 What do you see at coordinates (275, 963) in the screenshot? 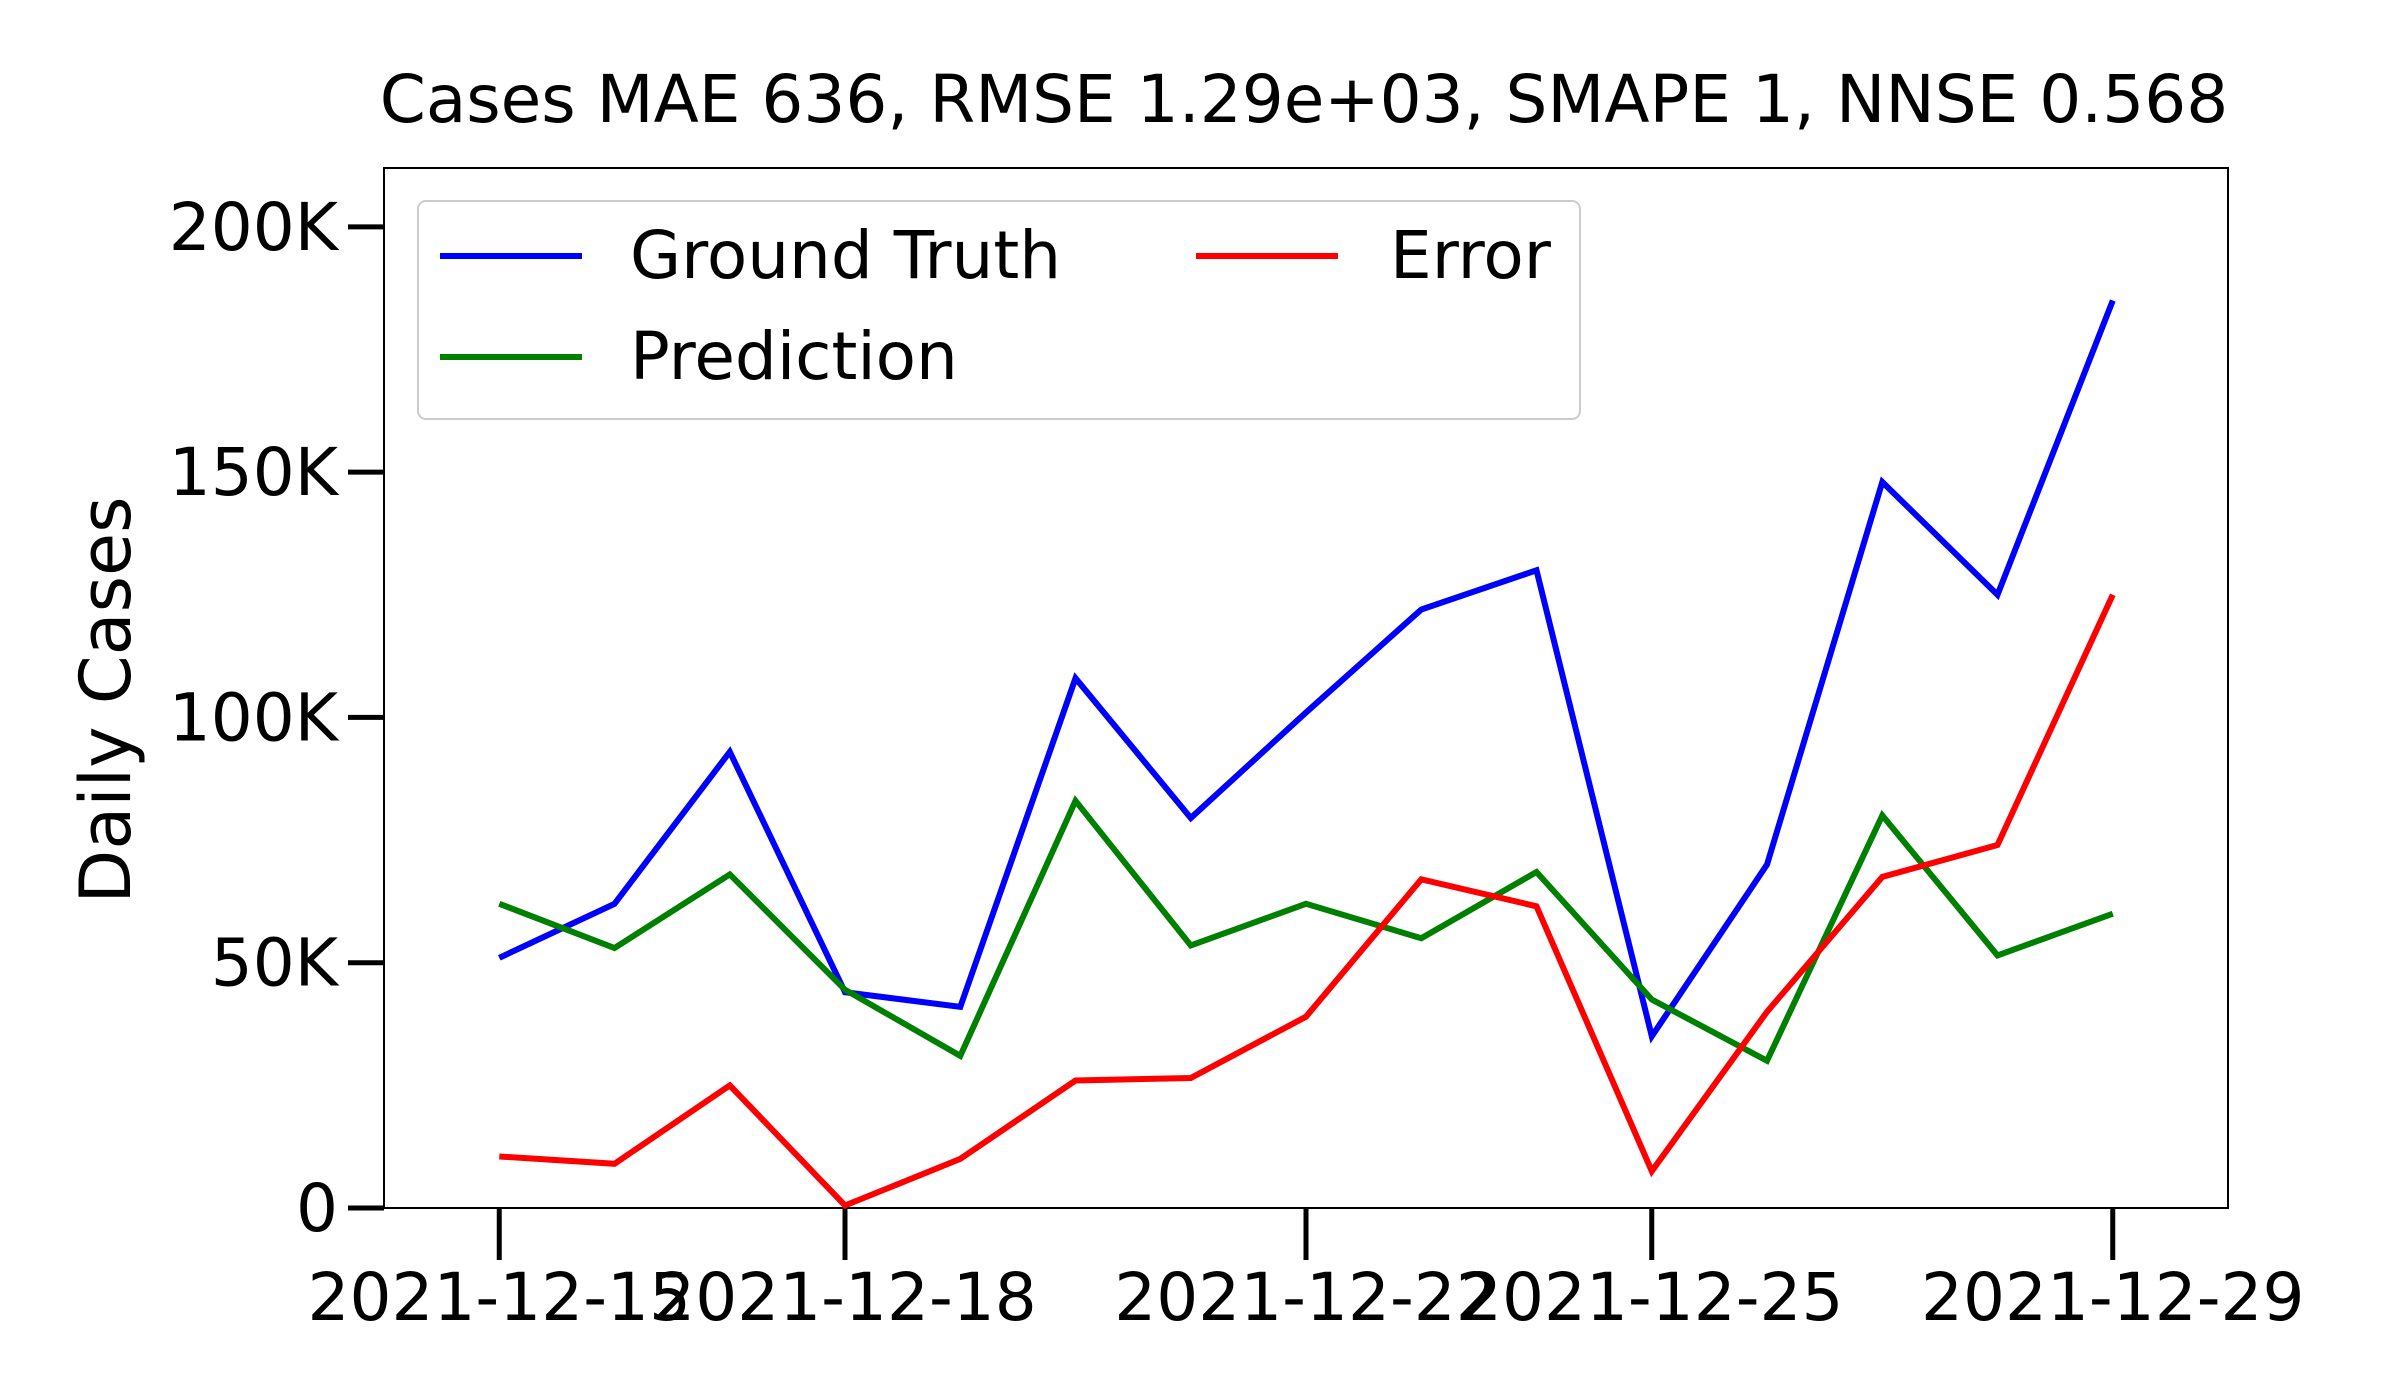
I see `y-tick-label: 50K` at bounding box center [275, 963].